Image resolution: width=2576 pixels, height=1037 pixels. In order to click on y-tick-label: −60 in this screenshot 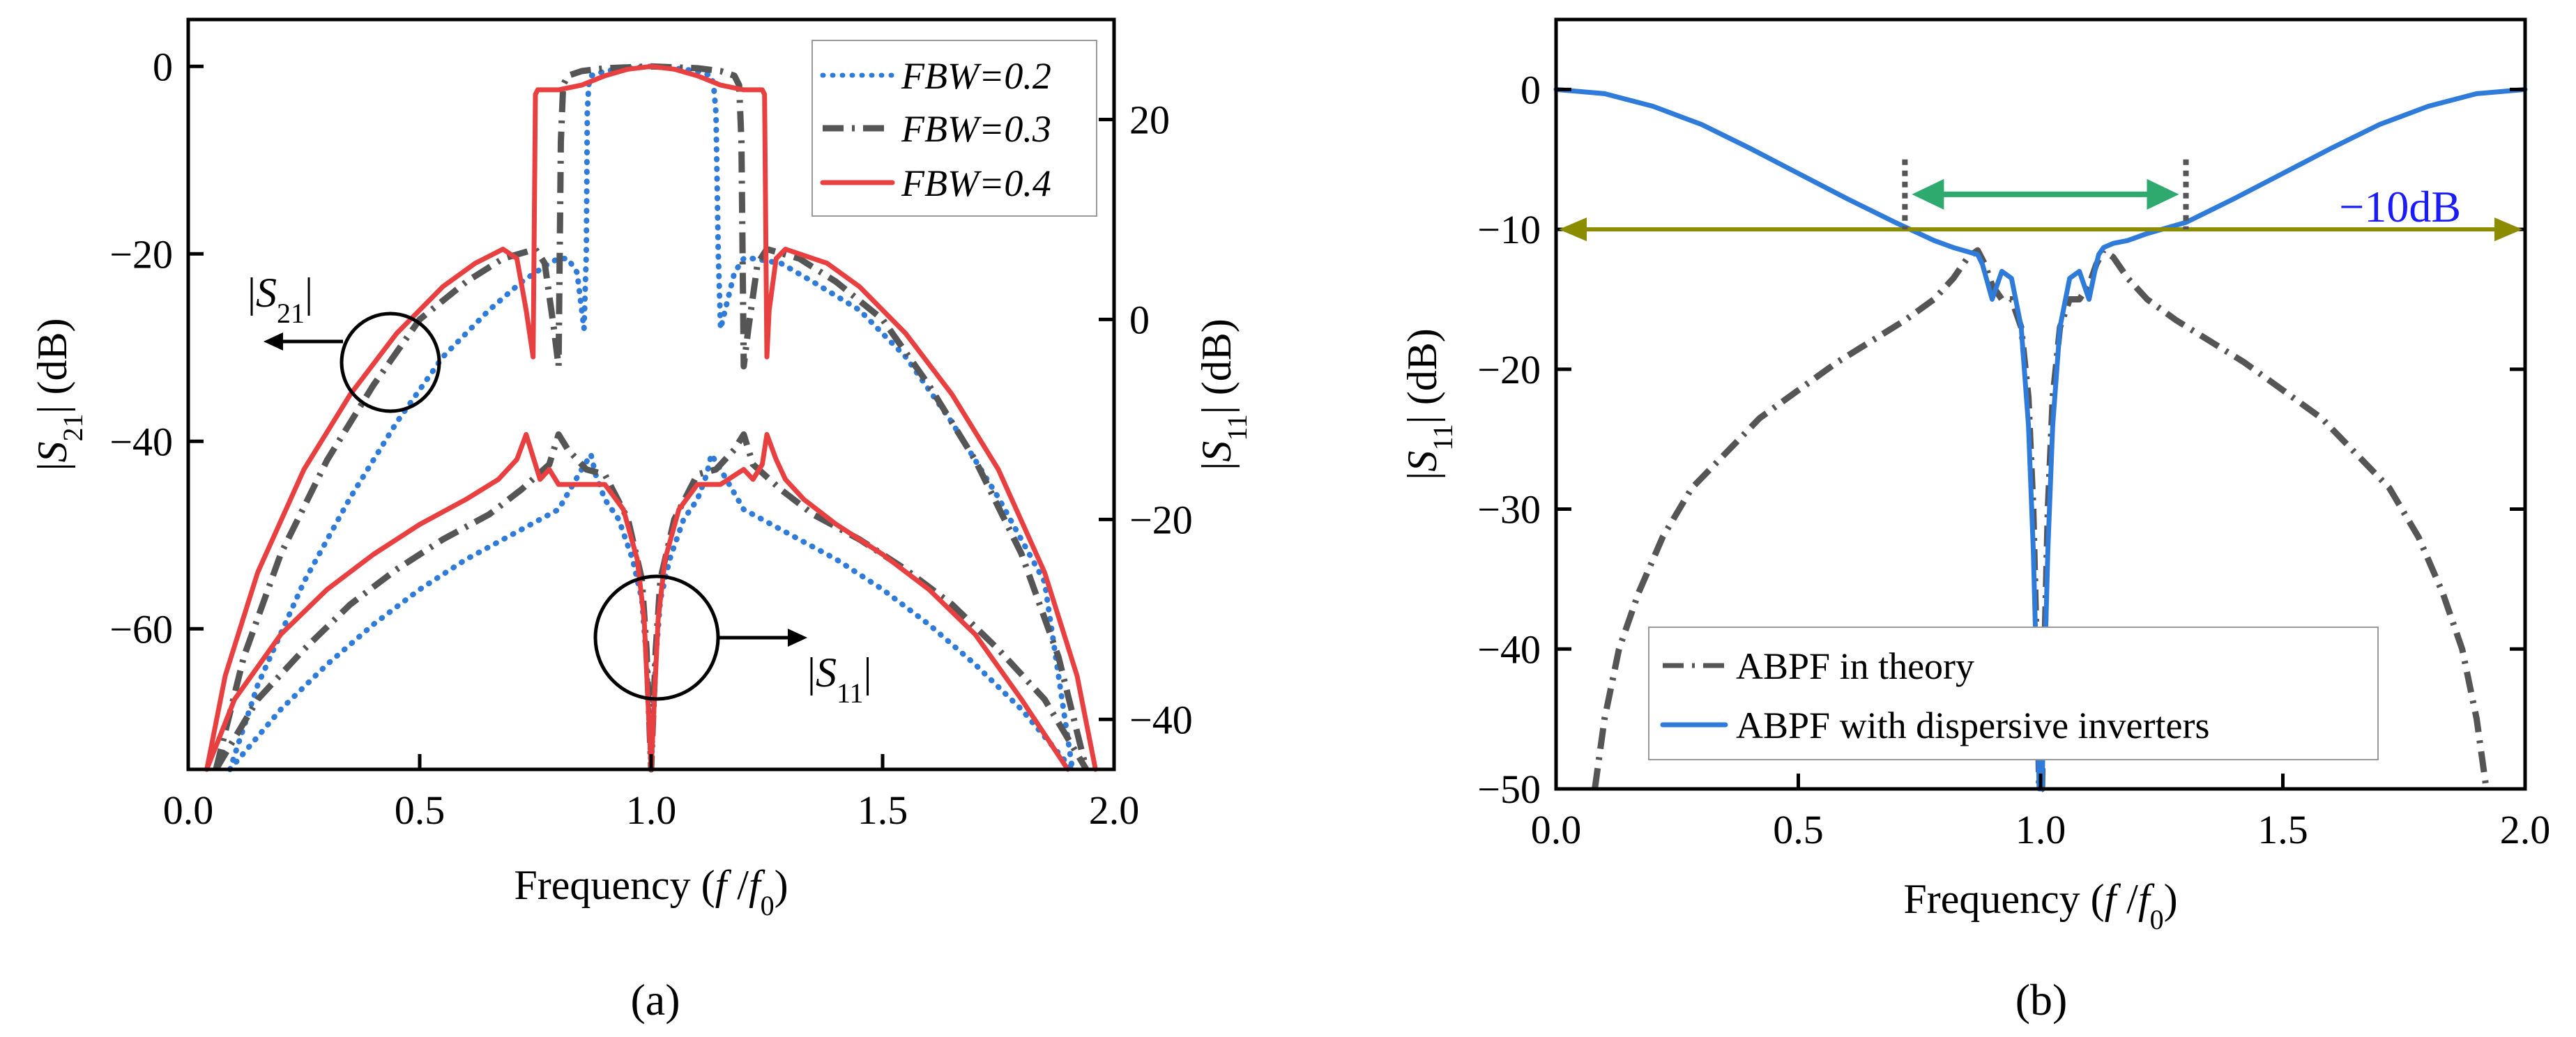, I will do `click(141, 629)`.